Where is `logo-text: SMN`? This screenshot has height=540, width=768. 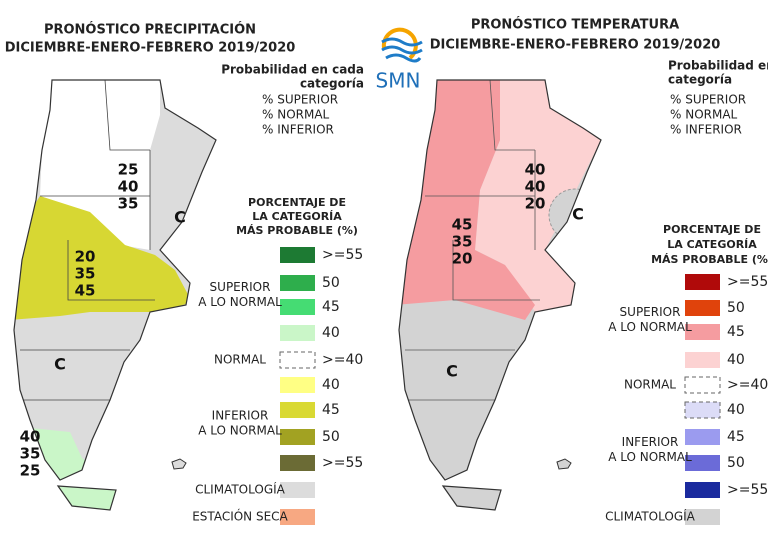
logo-text: SMN is located at coordinates (398, 81).